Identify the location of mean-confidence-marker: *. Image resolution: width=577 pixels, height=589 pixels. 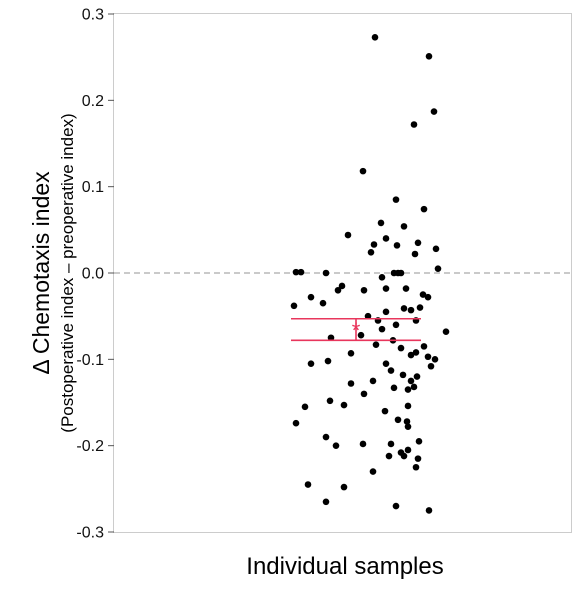
(356, 330).